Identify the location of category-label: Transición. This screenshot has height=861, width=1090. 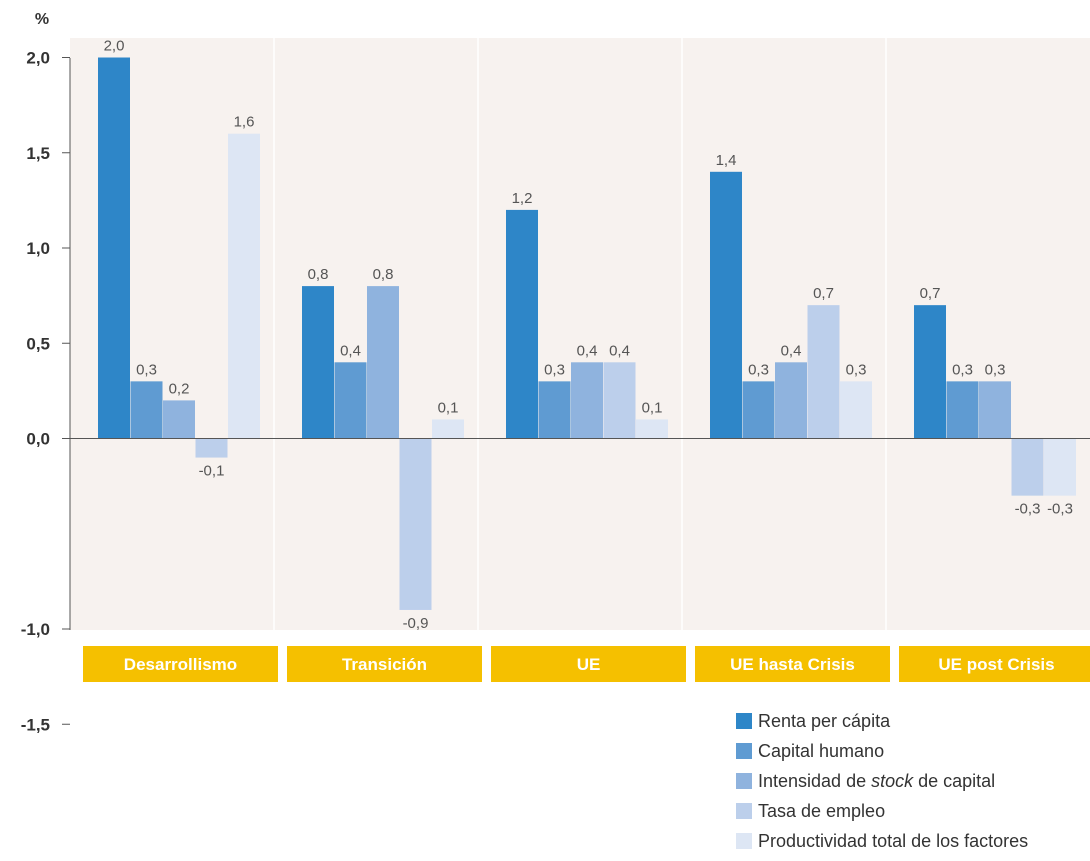
(384, 664).